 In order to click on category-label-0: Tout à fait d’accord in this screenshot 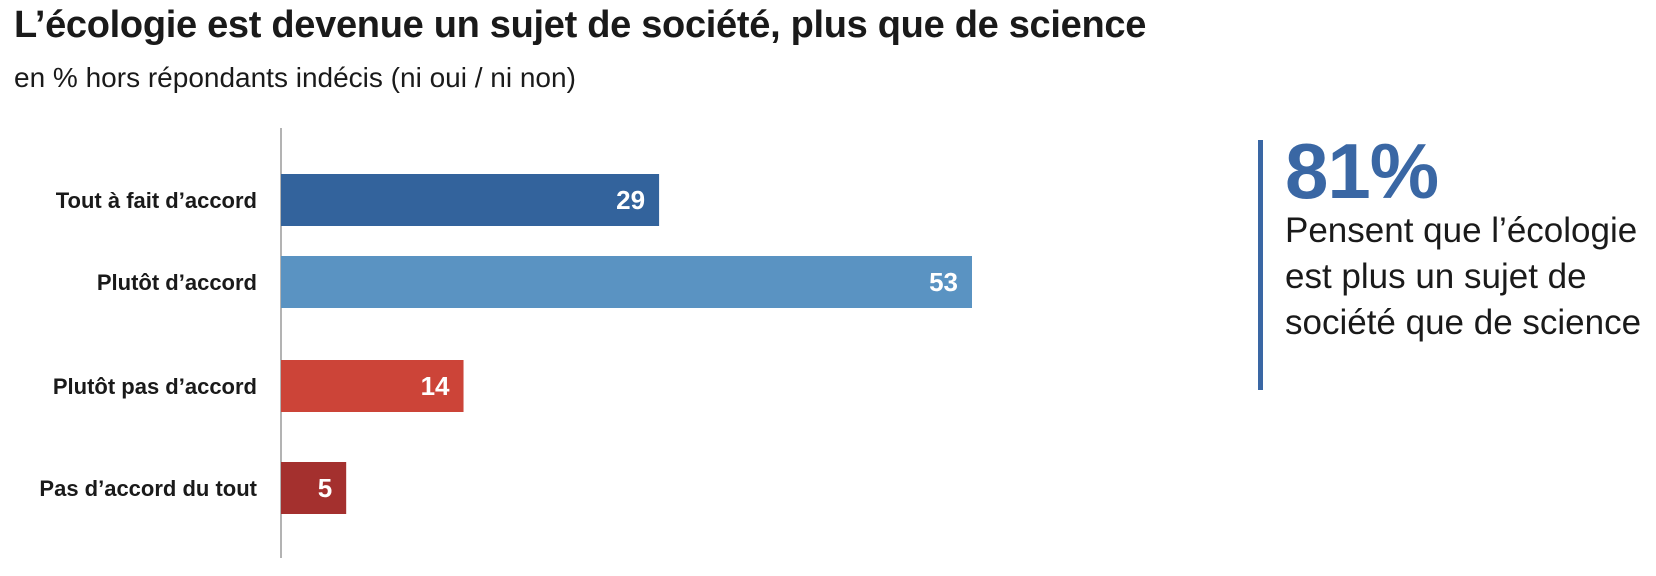, I will do `click(156, 200)`.